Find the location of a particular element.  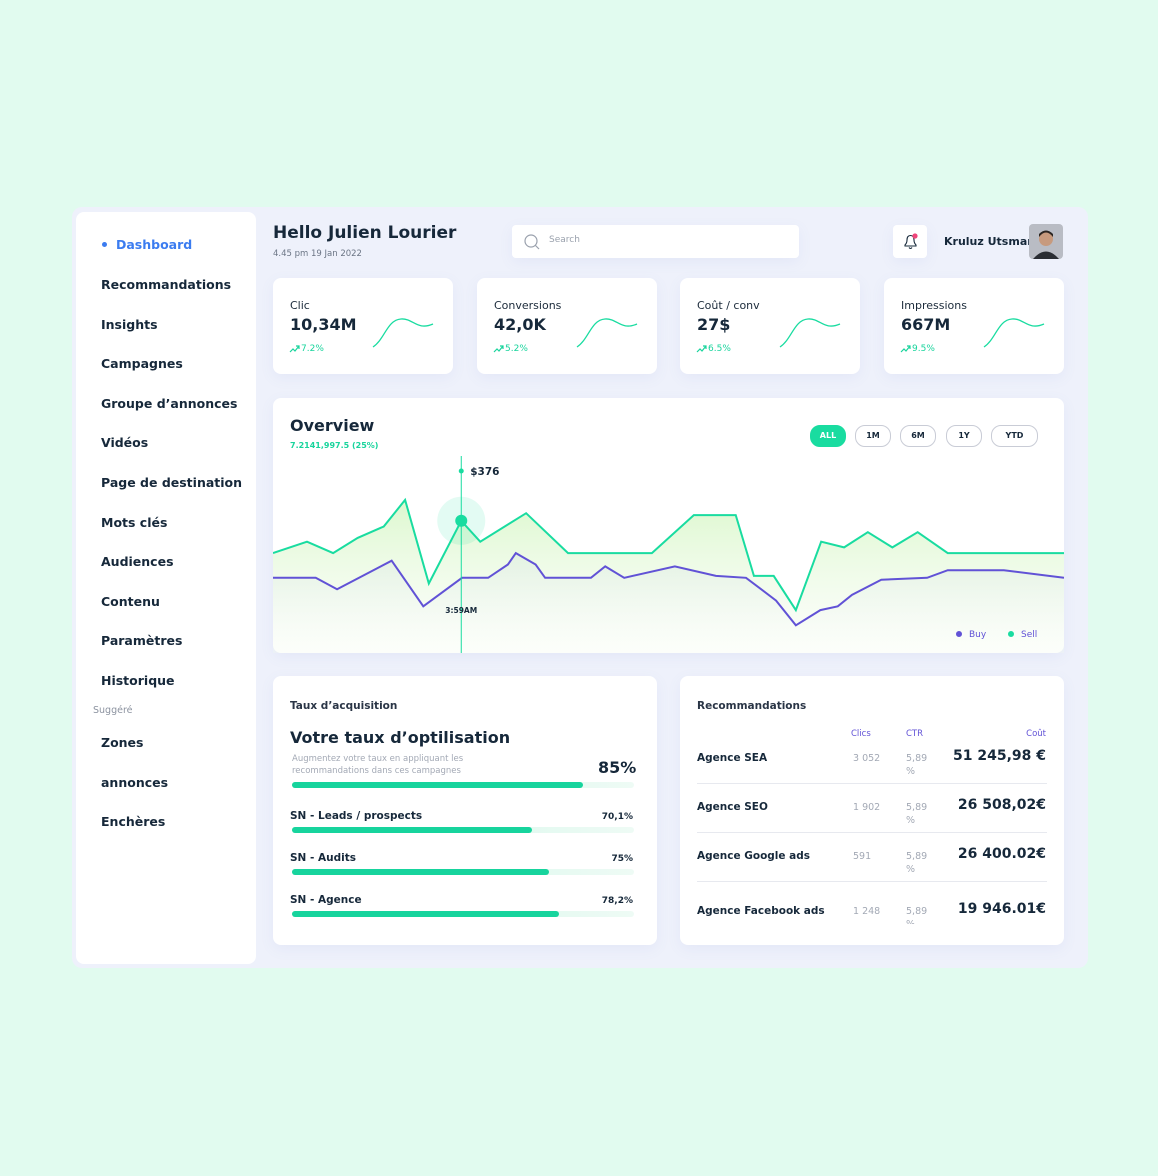

clicks: 591 is located at coordinates (862, 856).